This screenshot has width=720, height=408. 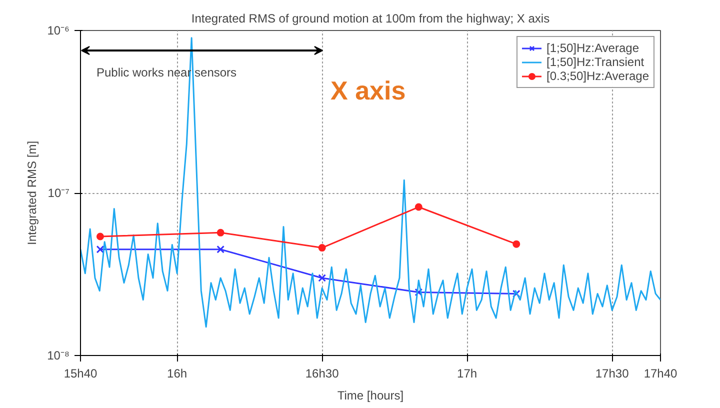 What do you see at coordinates (661, 373) in the screenshot?
I see `x-tick-label: 17h40` at bounding box center [661, 373].